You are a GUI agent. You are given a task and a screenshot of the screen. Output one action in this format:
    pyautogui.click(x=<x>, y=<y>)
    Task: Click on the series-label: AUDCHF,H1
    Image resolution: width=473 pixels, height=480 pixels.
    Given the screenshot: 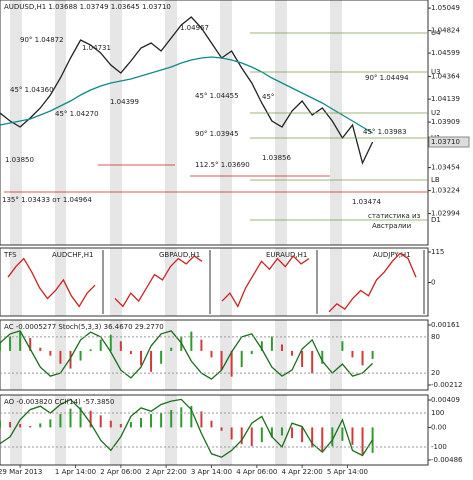 What is the action you would take?
    pyautogui.click(x=72, y=255)
    